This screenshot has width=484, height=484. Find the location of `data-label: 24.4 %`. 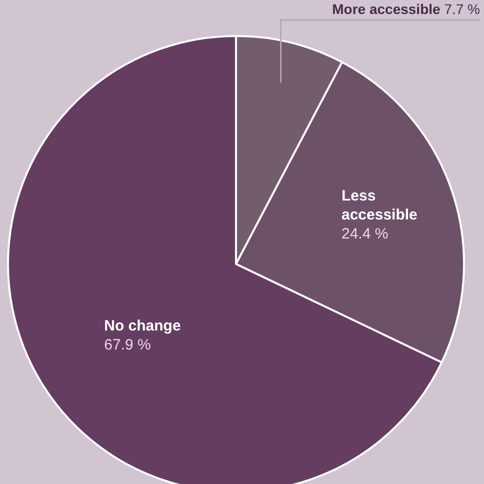

data-label: 24.4 % is located at coordinates (365, 233).